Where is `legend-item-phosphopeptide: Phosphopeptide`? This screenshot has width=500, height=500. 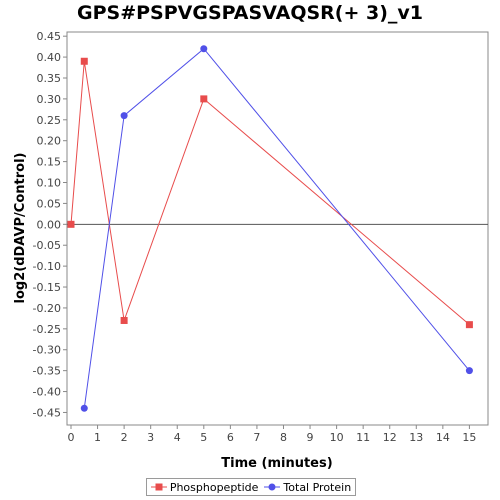
legend-item-phosphopeptide: Phosphopeptide is located at coordinates (204, 487).